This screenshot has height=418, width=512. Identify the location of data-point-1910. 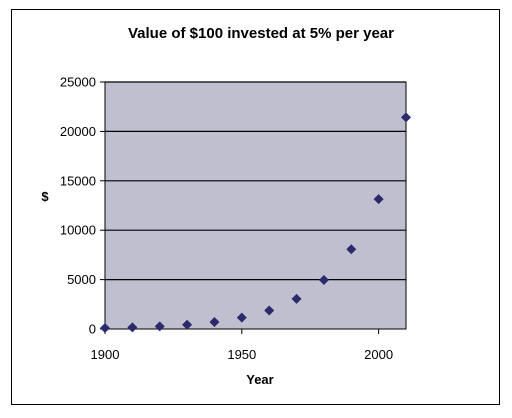
(132, 327).